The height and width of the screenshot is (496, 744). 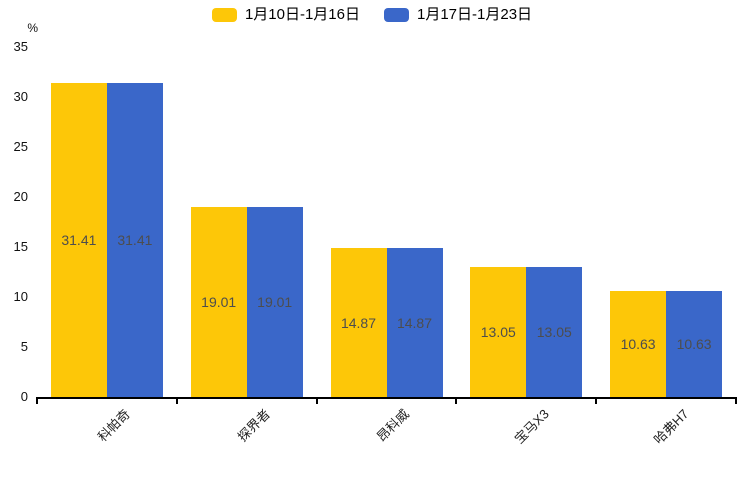 I want to click on y-tick-label: 25, so click(x=20, y=146).